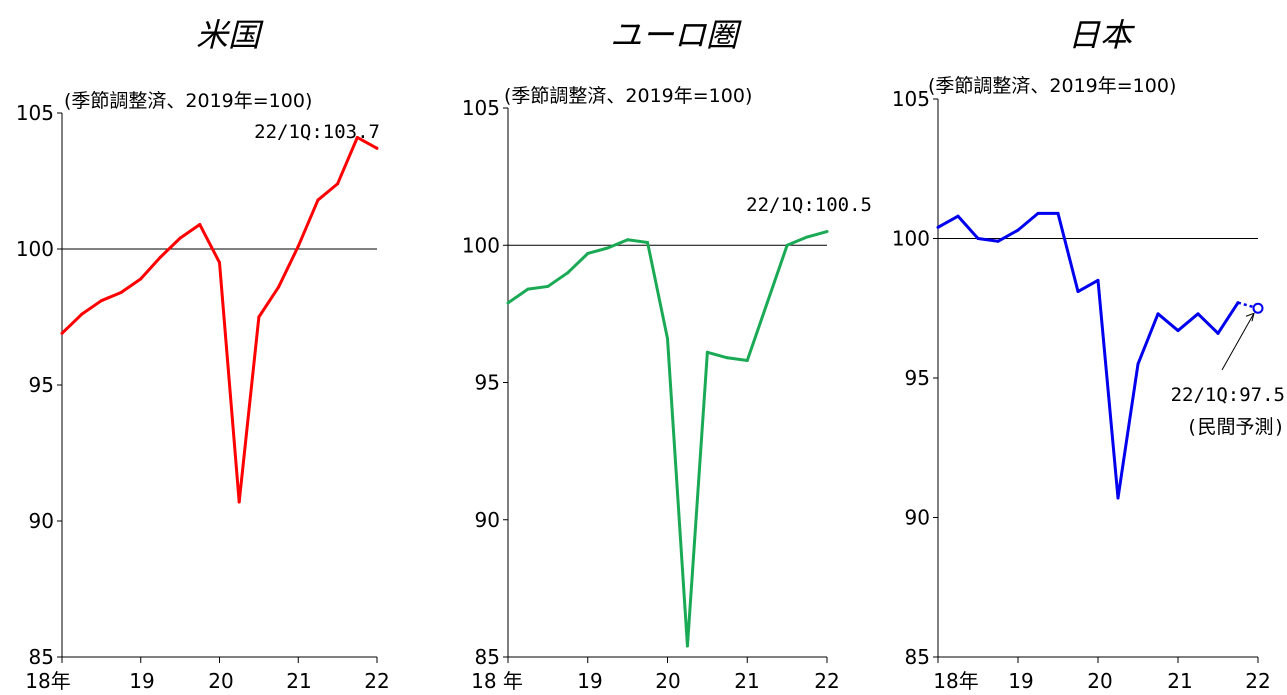  I want to click on data-annotation-note: (民間予測), so click(1235, 427).